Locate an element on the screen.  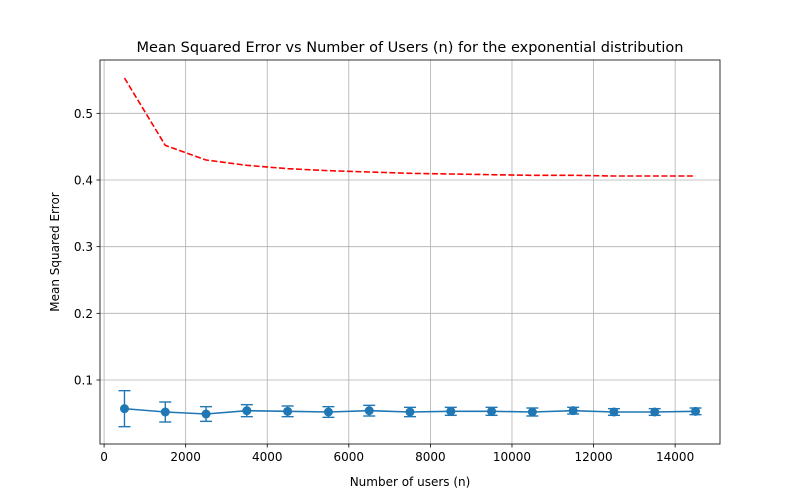
y-tick-label: 0.2 is located at coordinates (83, 314).